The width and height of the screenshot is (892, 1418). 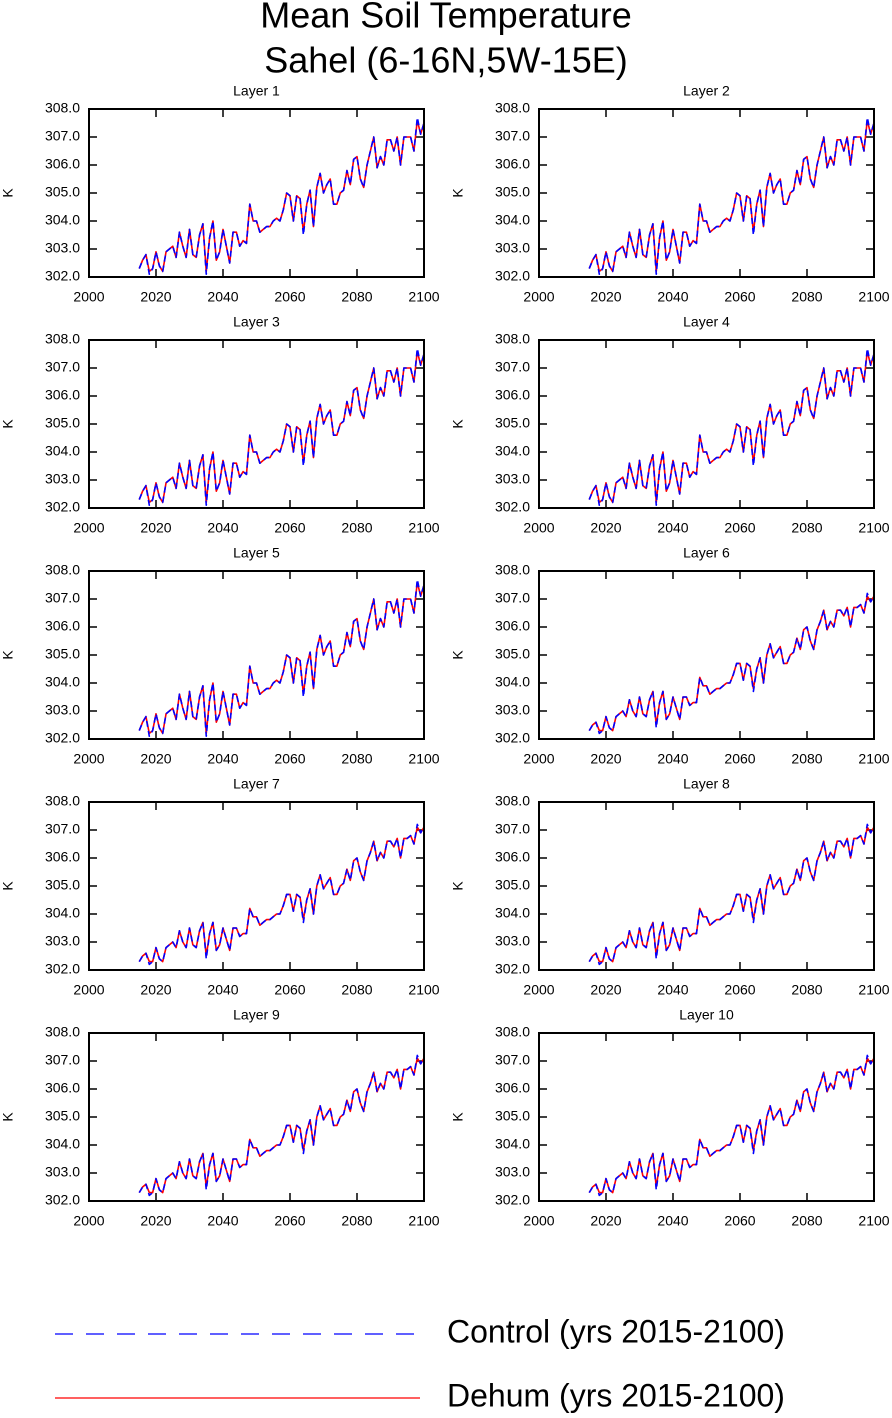 I want to click on legend-label: Control (yrs 2015-2100), so click(x=616, y=1331).